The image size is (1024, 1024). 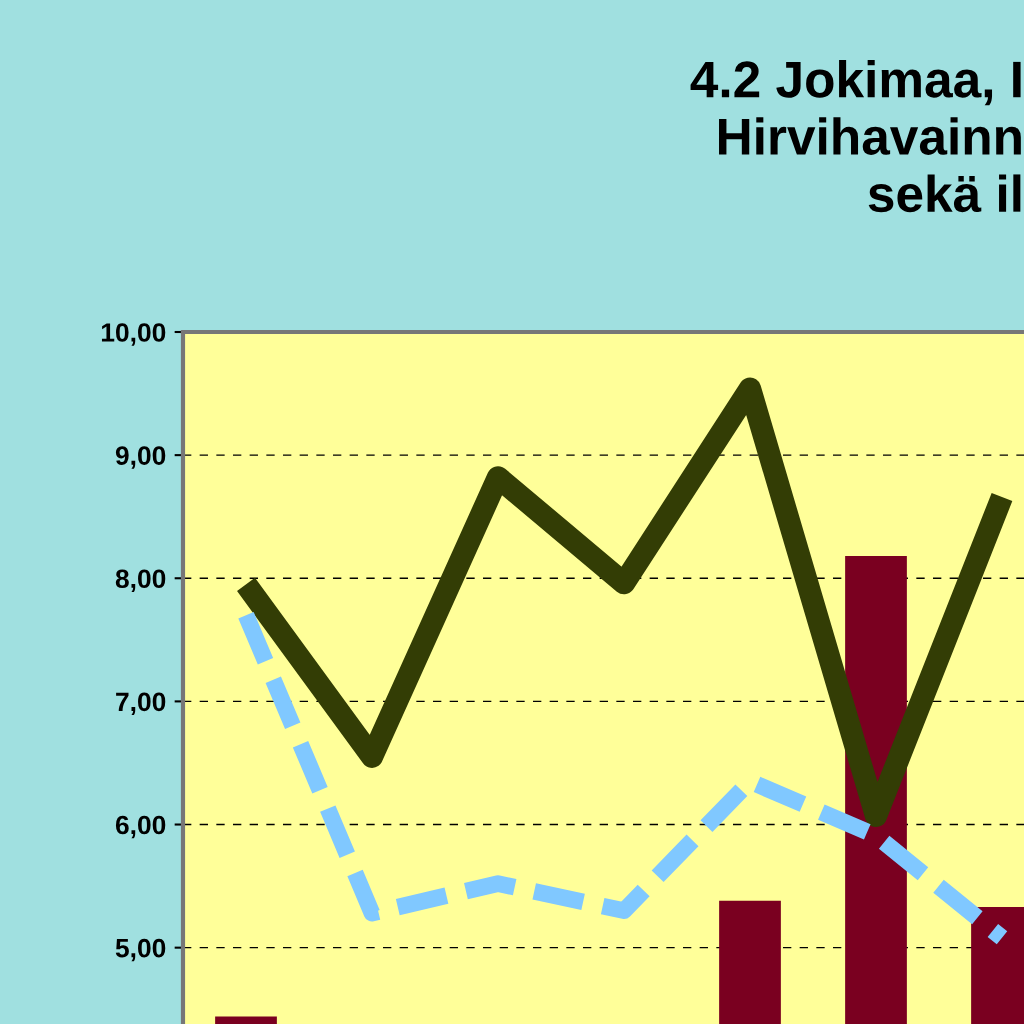 What do you see at coordinates (141, 704) in the screenshot?
I see `y-tick-label: 7,00` at bounding box center [141, 704].